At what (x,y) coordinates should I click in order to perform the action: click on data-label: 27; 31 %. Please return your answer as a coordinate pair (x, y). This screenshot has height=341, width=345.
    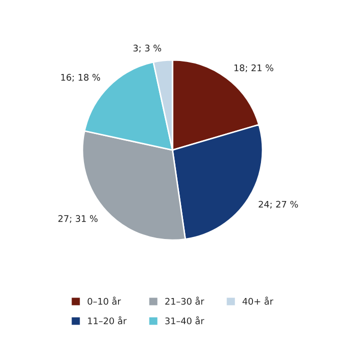
    Looking at the image, I should click on (78, 219).